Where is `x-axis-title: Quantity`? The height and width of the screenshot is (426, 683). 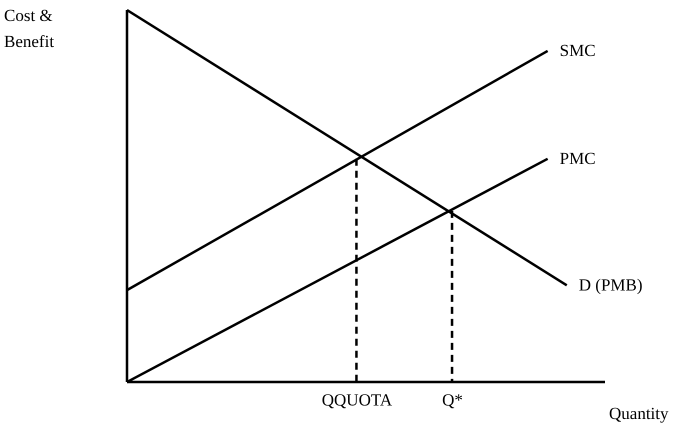 x-axis-title: Quantity is located at coordinates (639, 413).